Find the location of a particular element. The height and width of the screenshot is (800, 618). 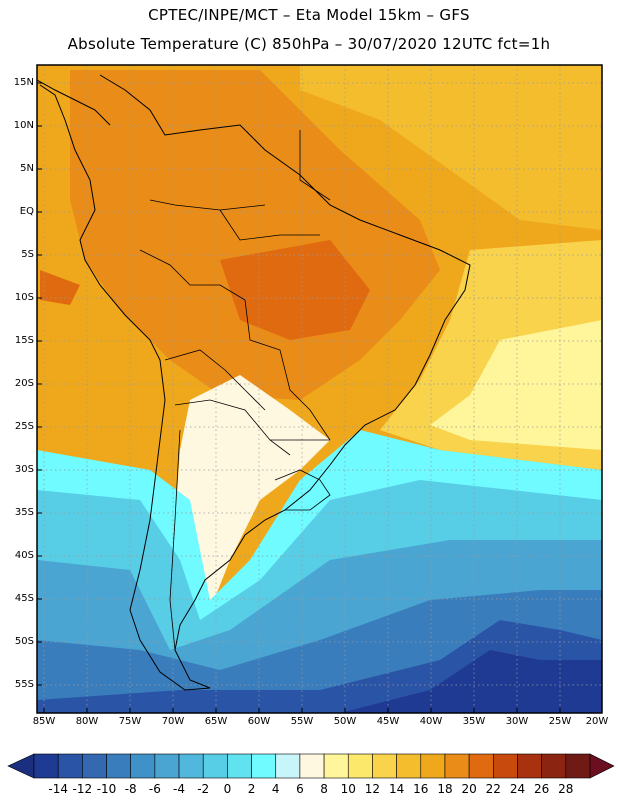

central-america-coastline is located at coordinates (74, 102).